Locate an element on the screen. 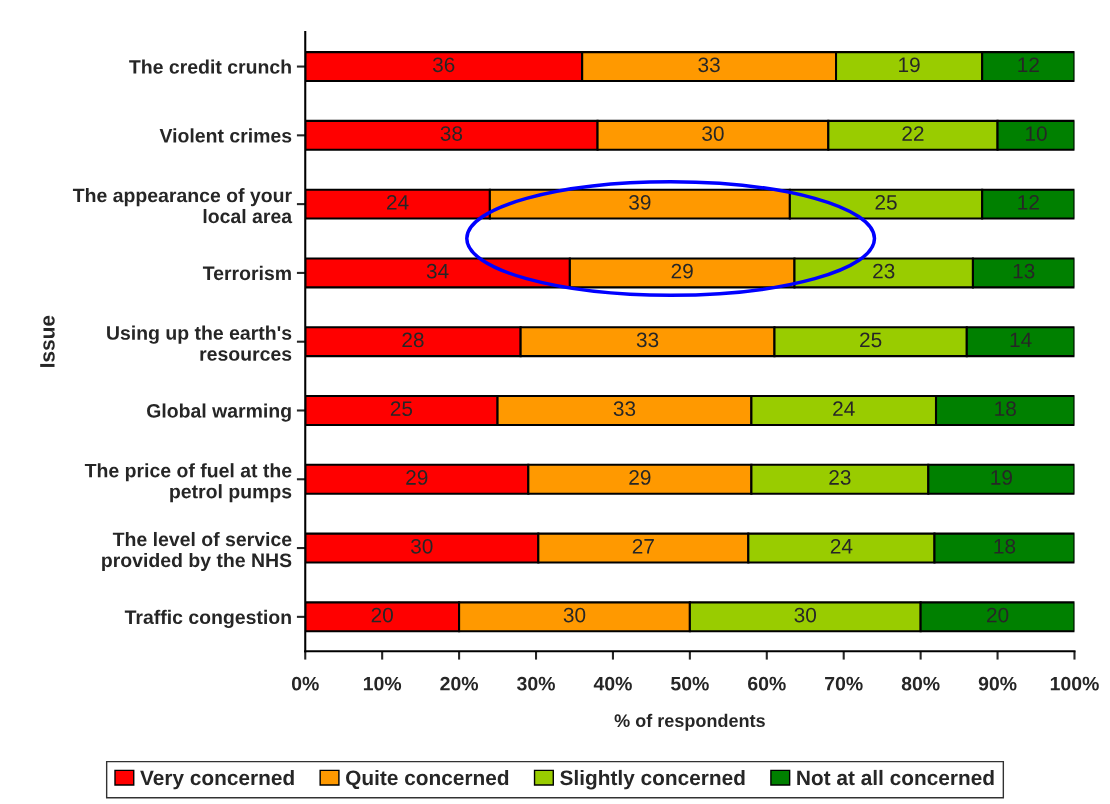 The height and width of the screenshot is (804, 1110). data-label: 38 is located at coordinates (451, 133).